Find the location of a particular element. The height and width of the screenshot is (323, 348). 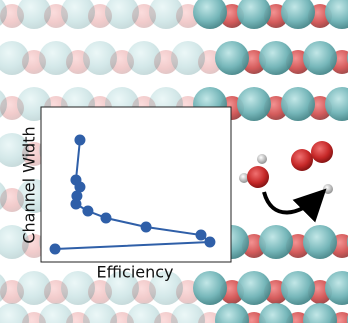

reaction-molecules is located at coordinates (286, 182).